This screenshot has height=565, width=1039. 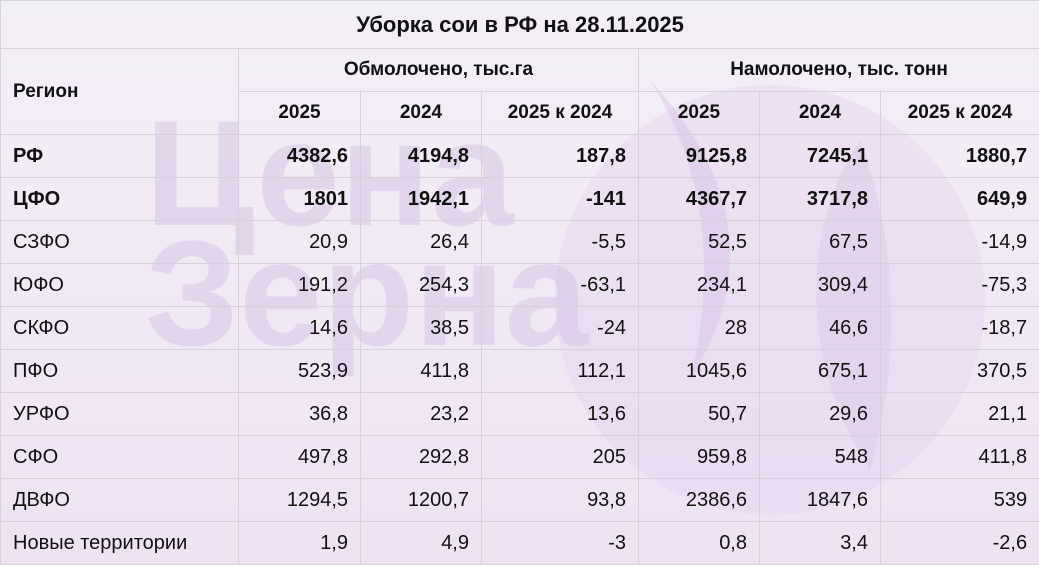 I want to click on value-cell: 1045,6, so click(x=699, y=371).